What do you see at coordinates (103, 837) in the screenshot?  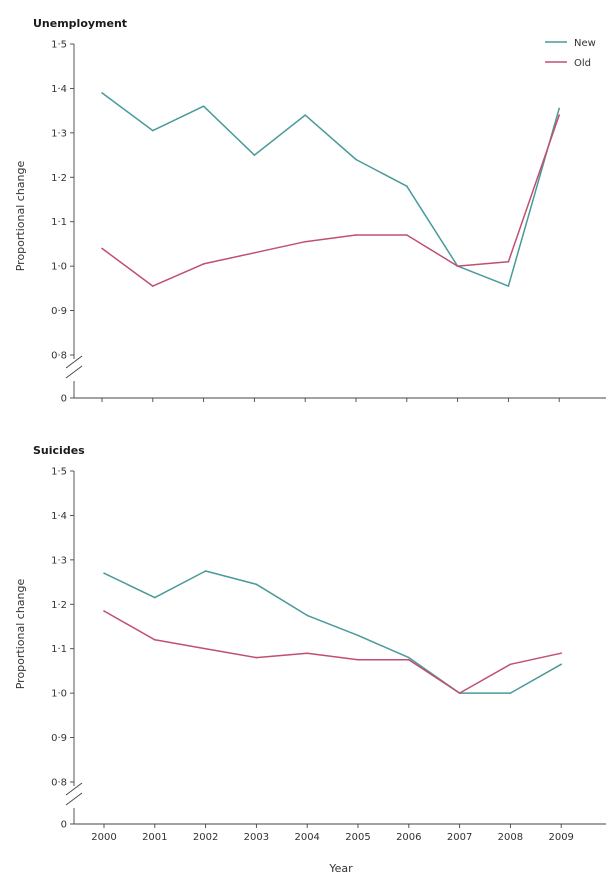 I see `x-tick-label: 2000` at bounding box center [103, 837].